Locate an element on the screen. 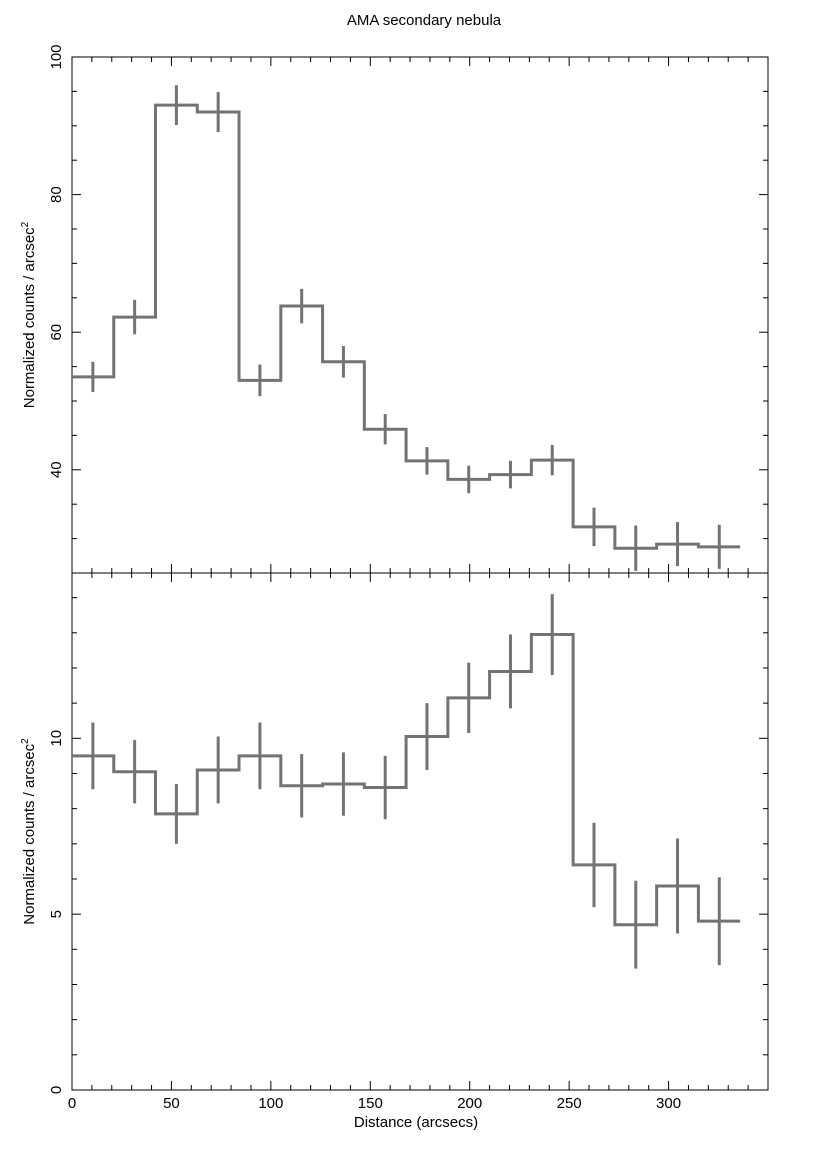 The width and height of the screenshot is (830, 1167). x-tick-label: 0 is located at coordinates (72, 1103).